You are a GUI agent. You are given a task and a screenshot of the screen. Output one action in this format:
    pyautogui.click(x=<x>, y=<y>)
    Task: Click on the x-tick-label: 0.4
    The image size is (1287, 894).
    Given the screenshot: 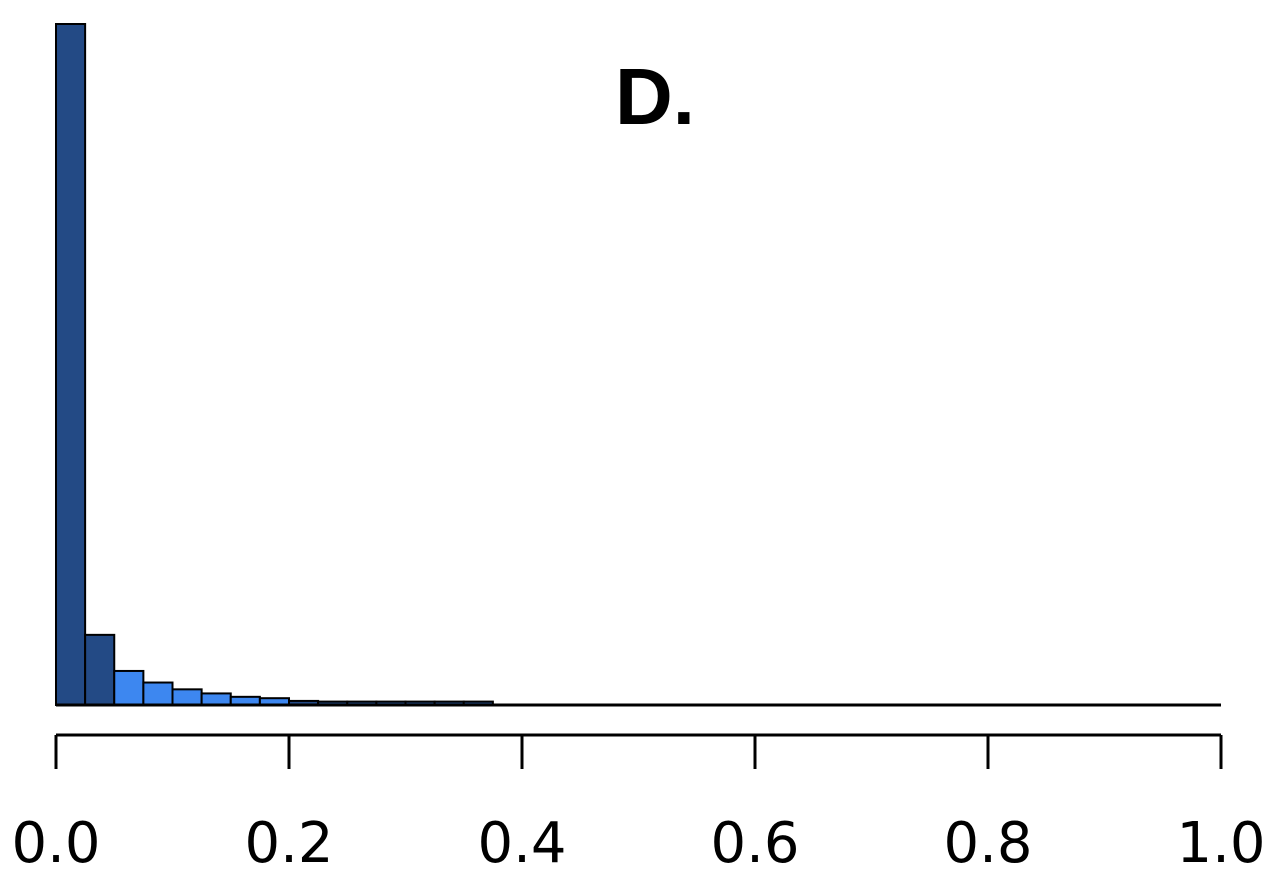 What is the action you would take?
    pyautogui.click(x=521, y=843)
    